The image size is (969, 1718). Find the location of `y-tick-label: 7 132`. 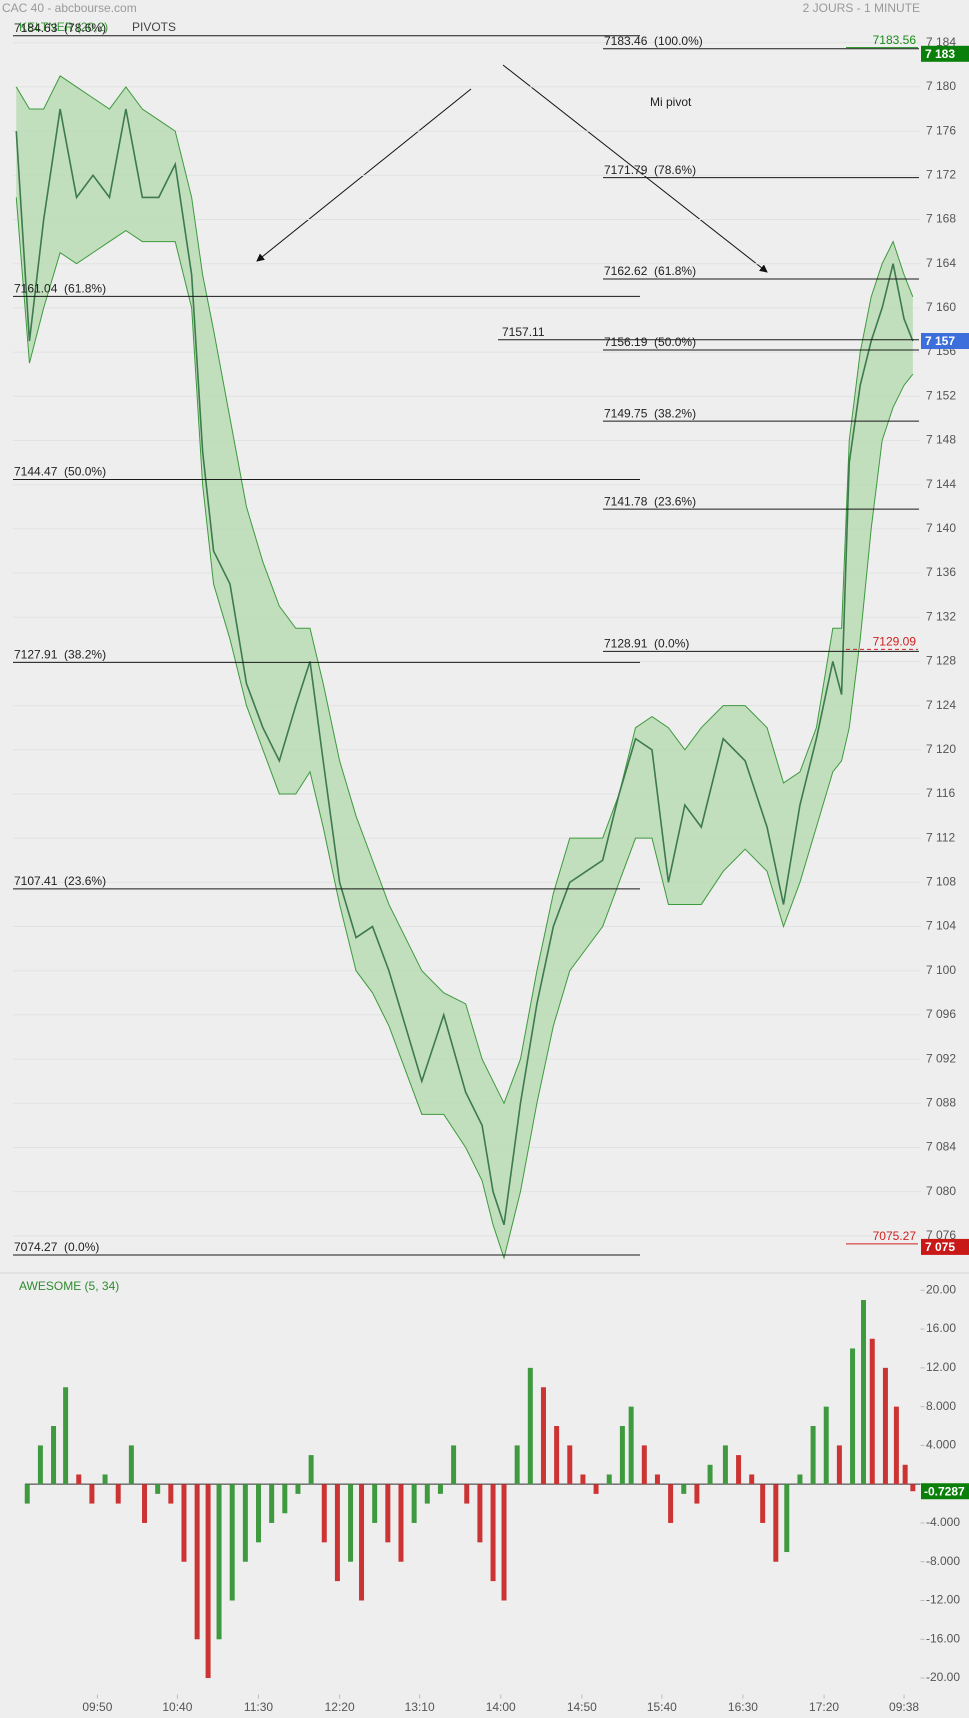

y-tick-label: 7 132 is located at coordinates (941, 616).